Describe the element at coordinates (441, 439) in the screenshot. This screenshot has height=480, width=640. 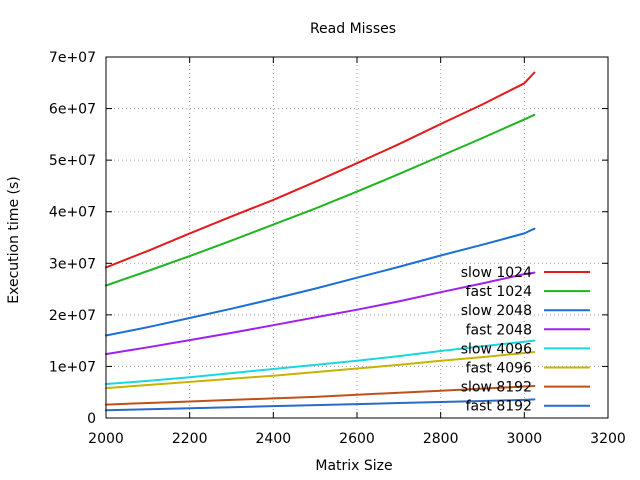
I see `x-tick-label: 2800` at that location.